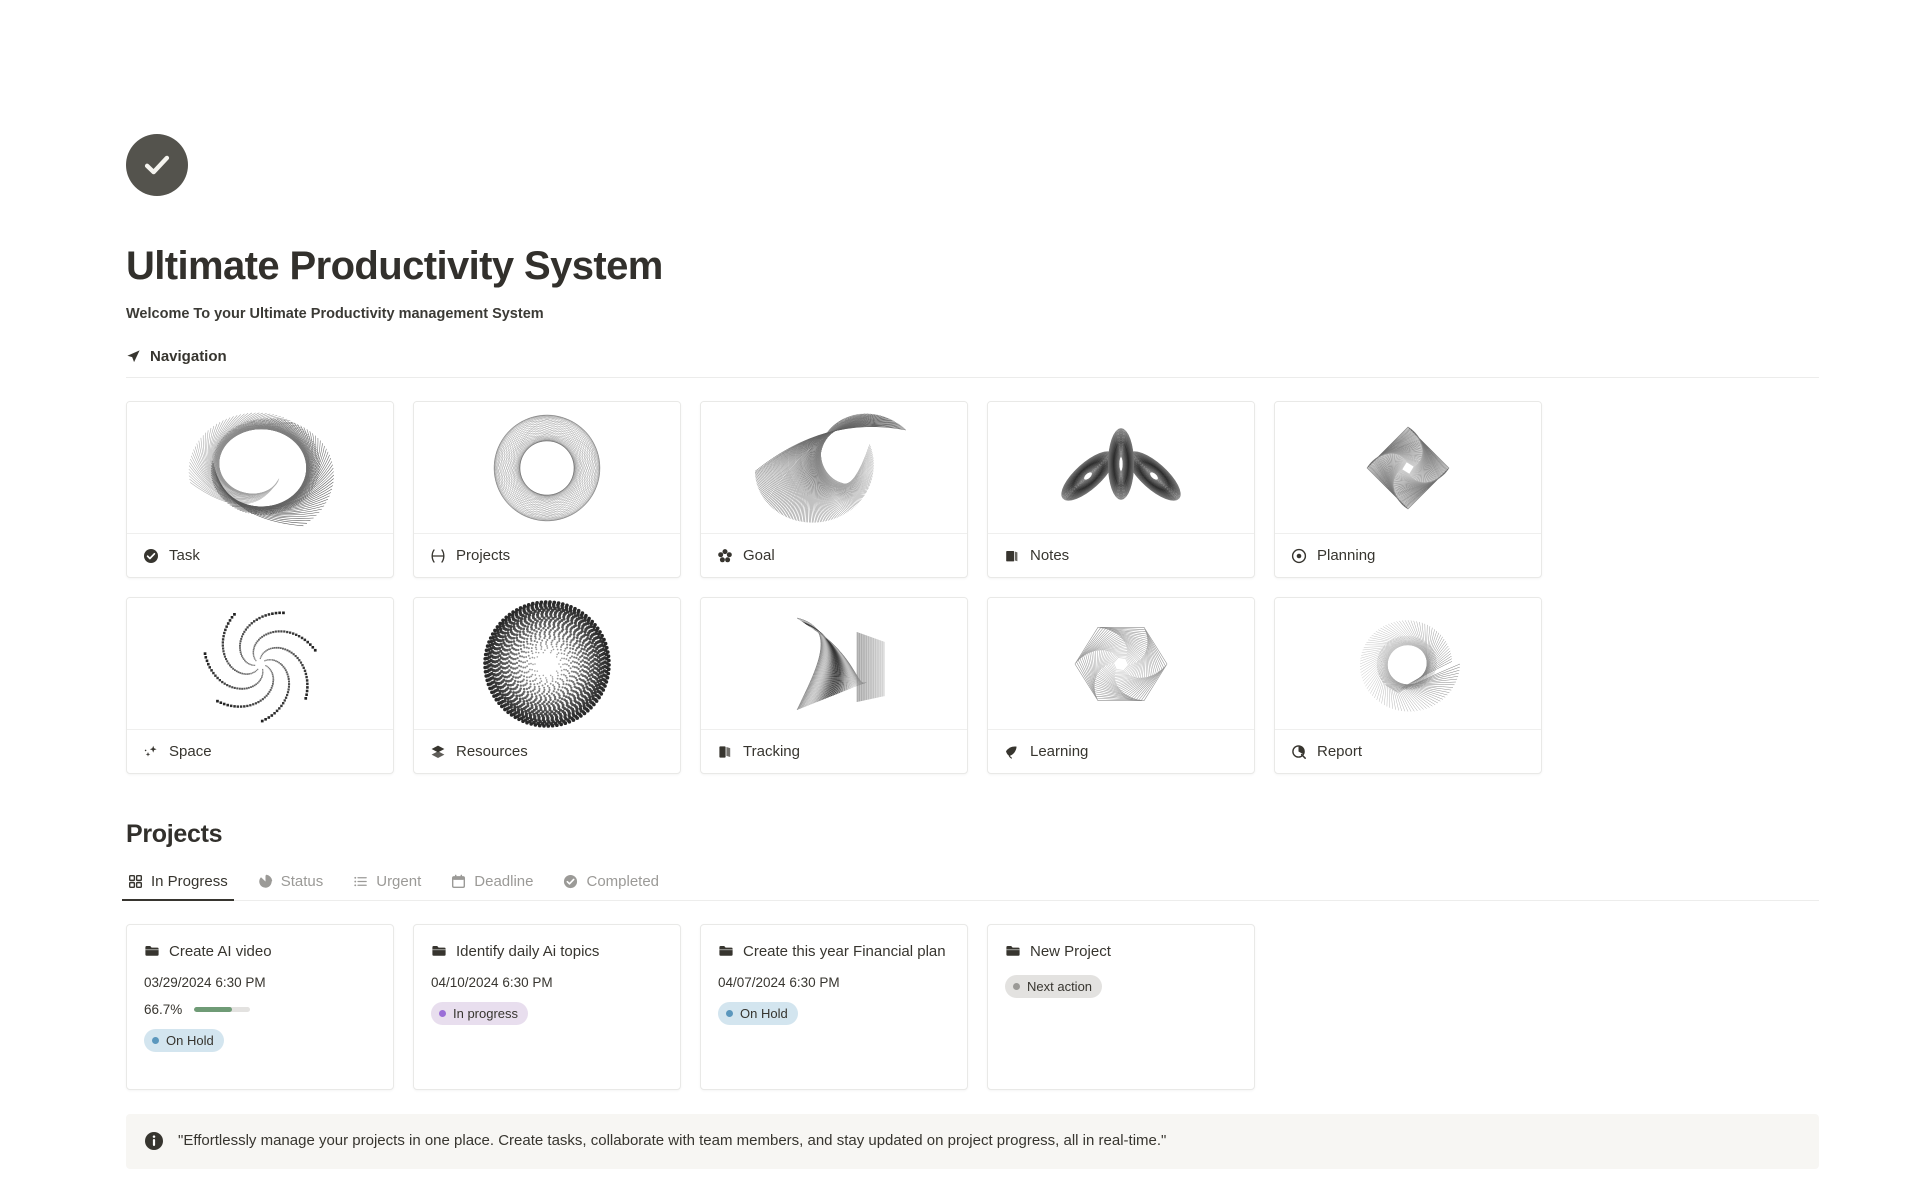 This screenshot has height=1199, width=1920. I want to click on list-bullets-icon, so click(361, 881).